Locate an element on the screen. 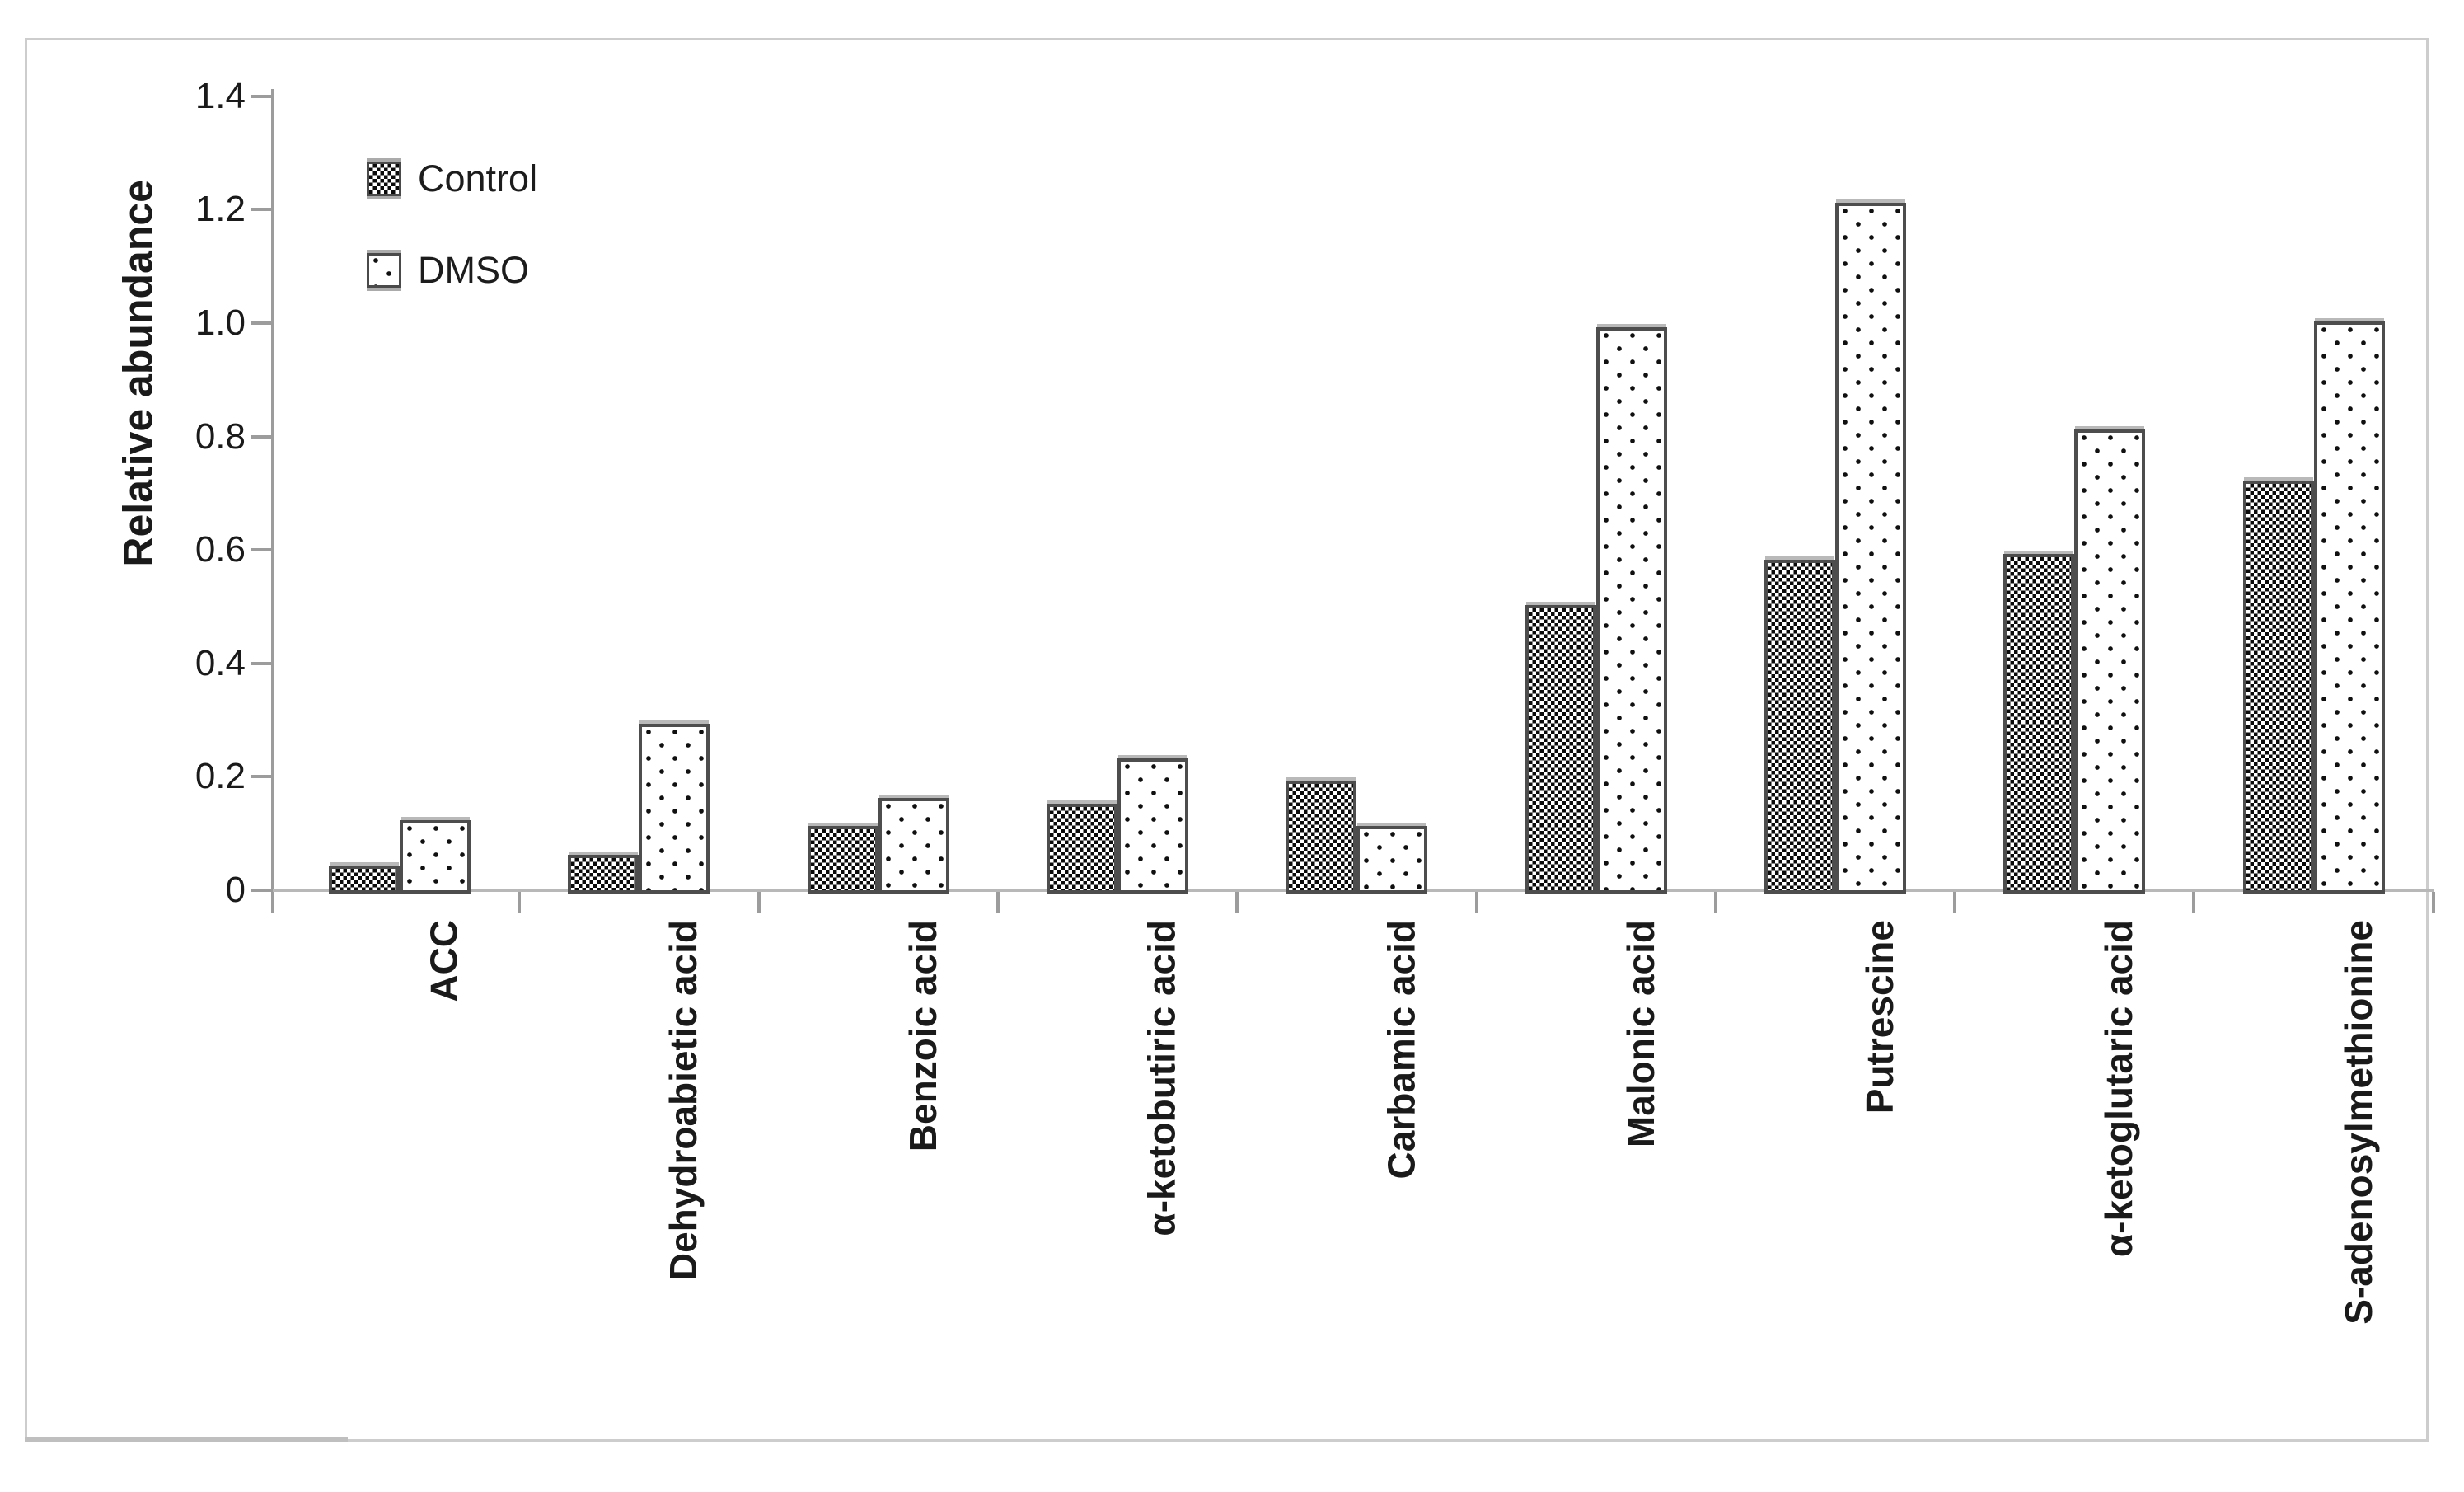  legend-label-dmso: DMSO is located at coordinates (474, 270).